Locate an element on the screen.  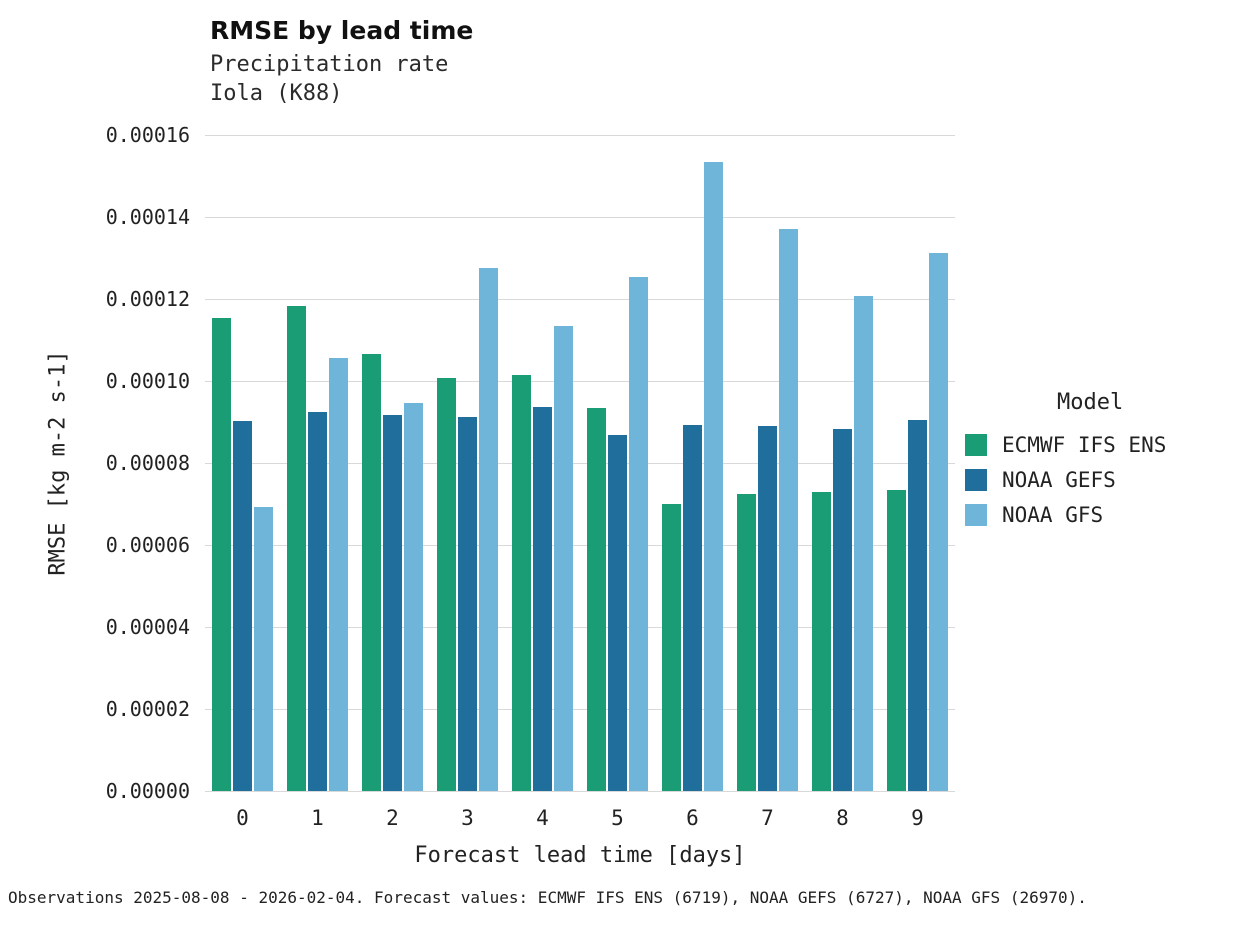
y-tick-label: 0.00004 is located at coordinates (147, 627).